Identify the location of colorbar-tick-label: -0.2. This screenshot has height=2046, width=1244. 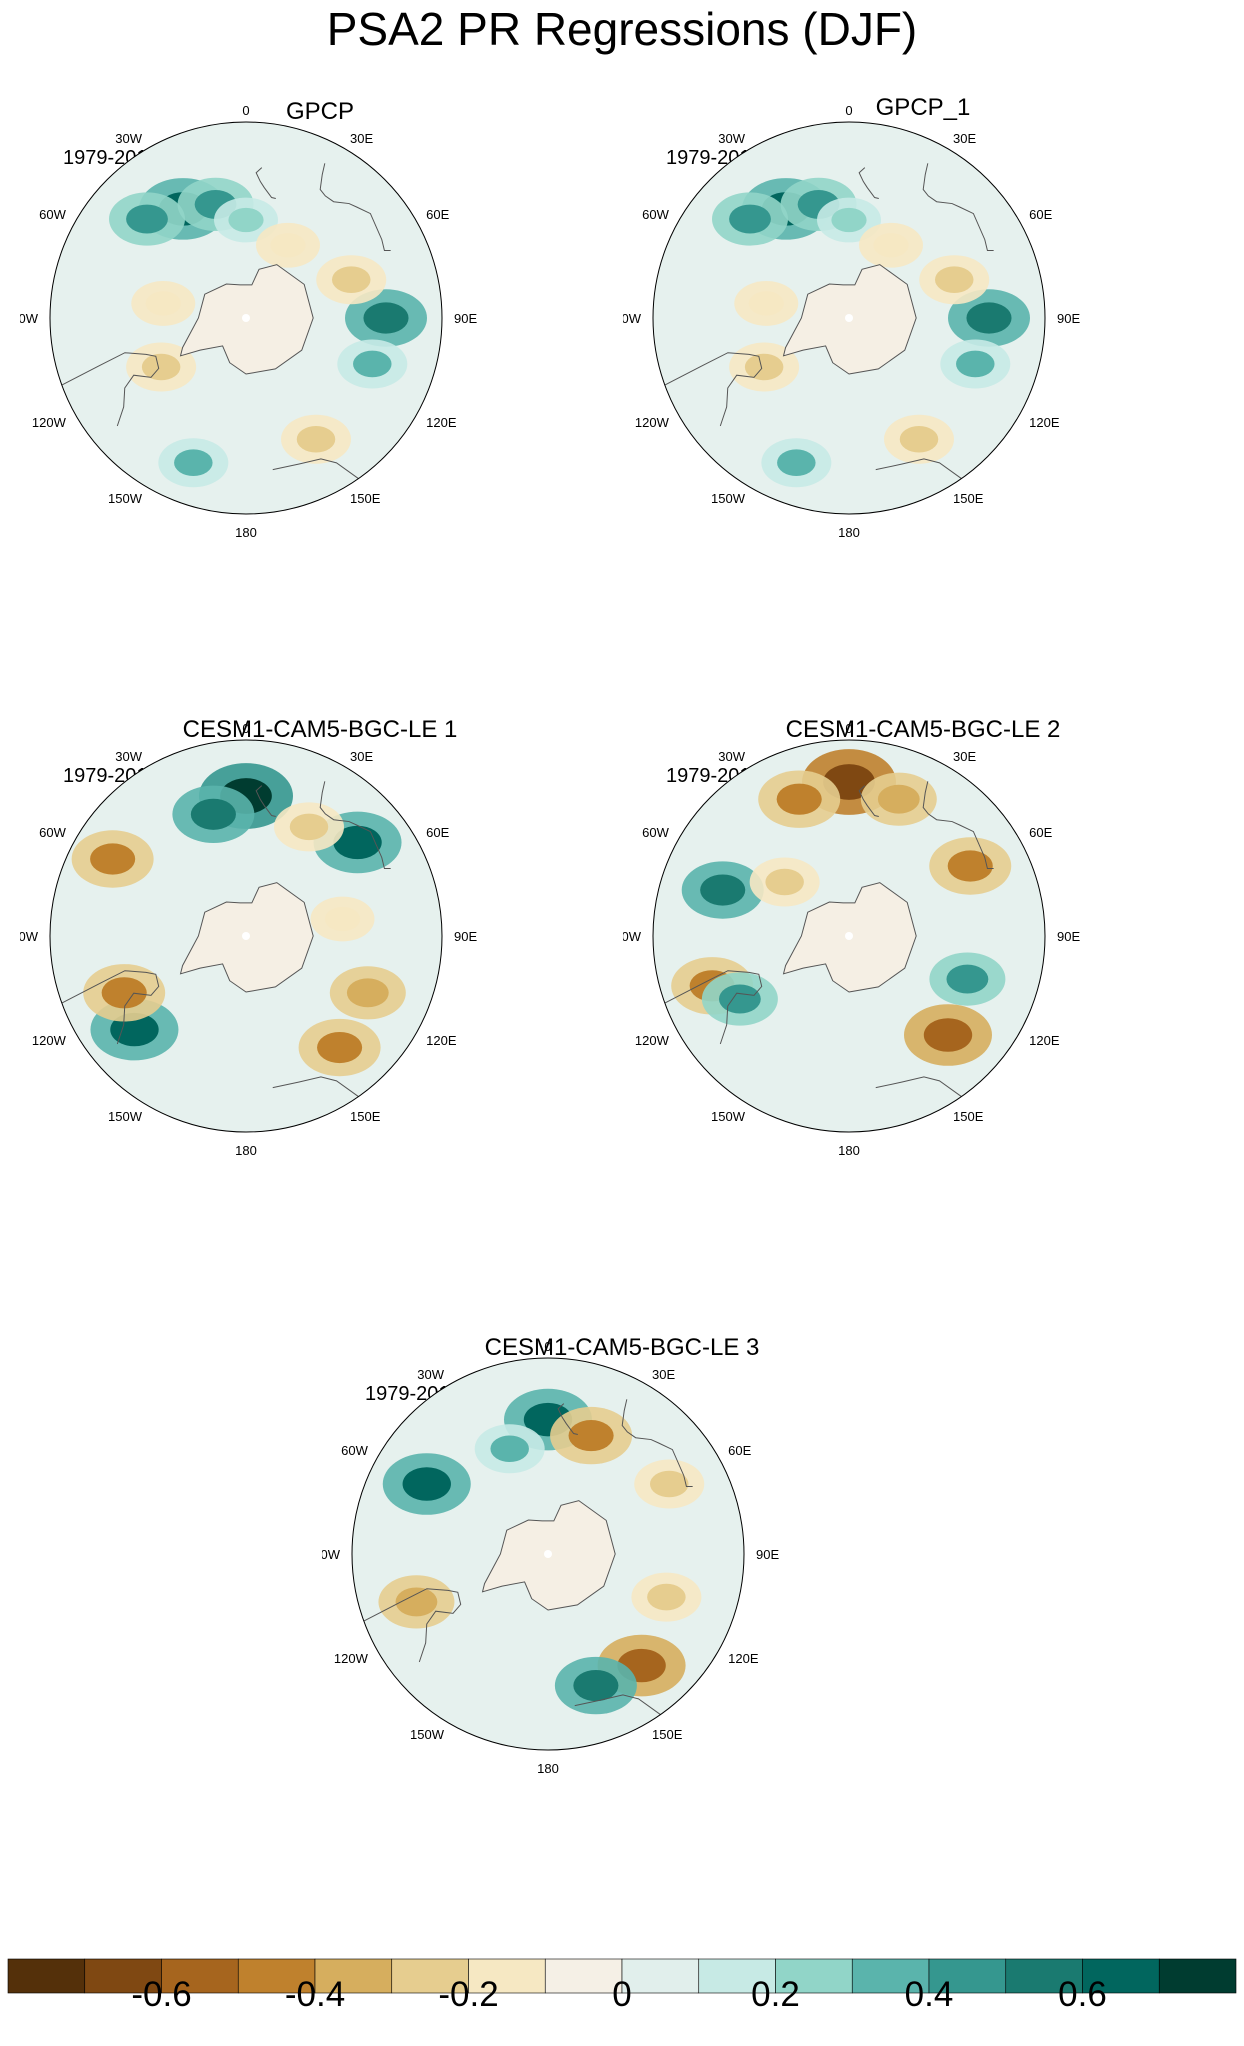
(468, 1994).